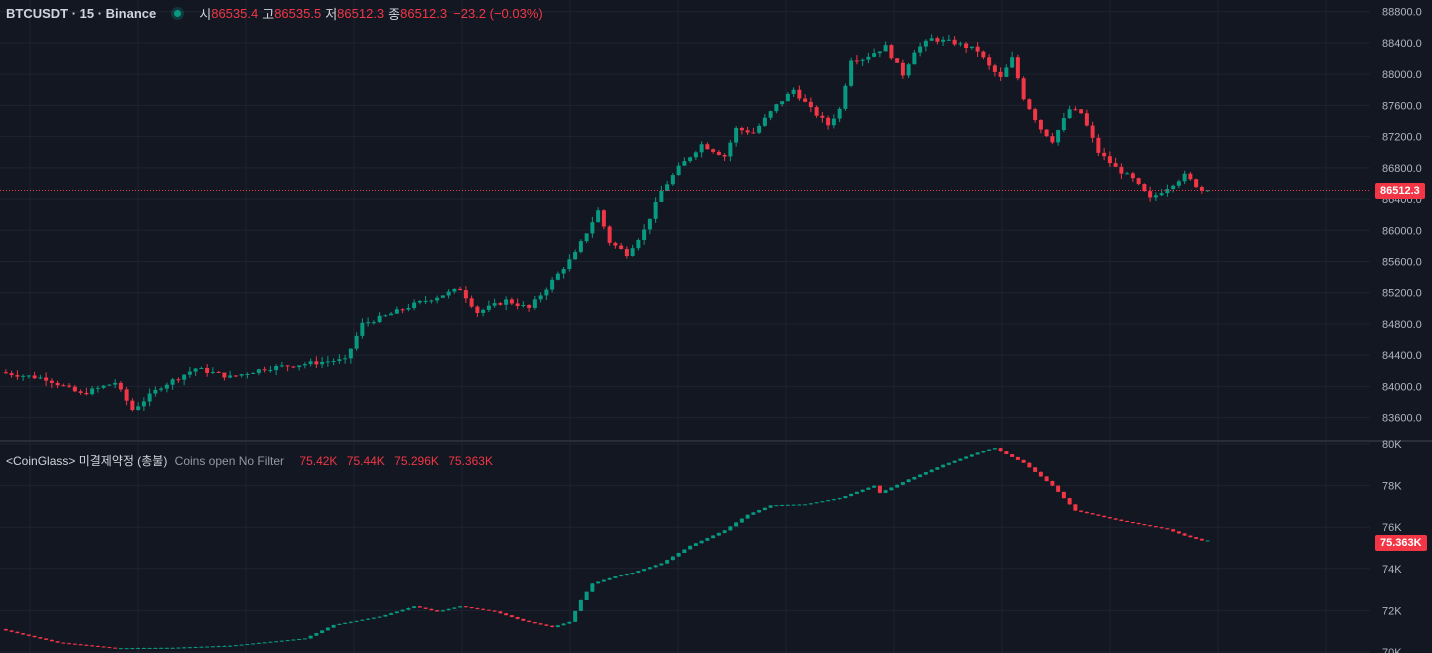  I want to click on indicator-params: Coins open No Filter, so click(229, 461).